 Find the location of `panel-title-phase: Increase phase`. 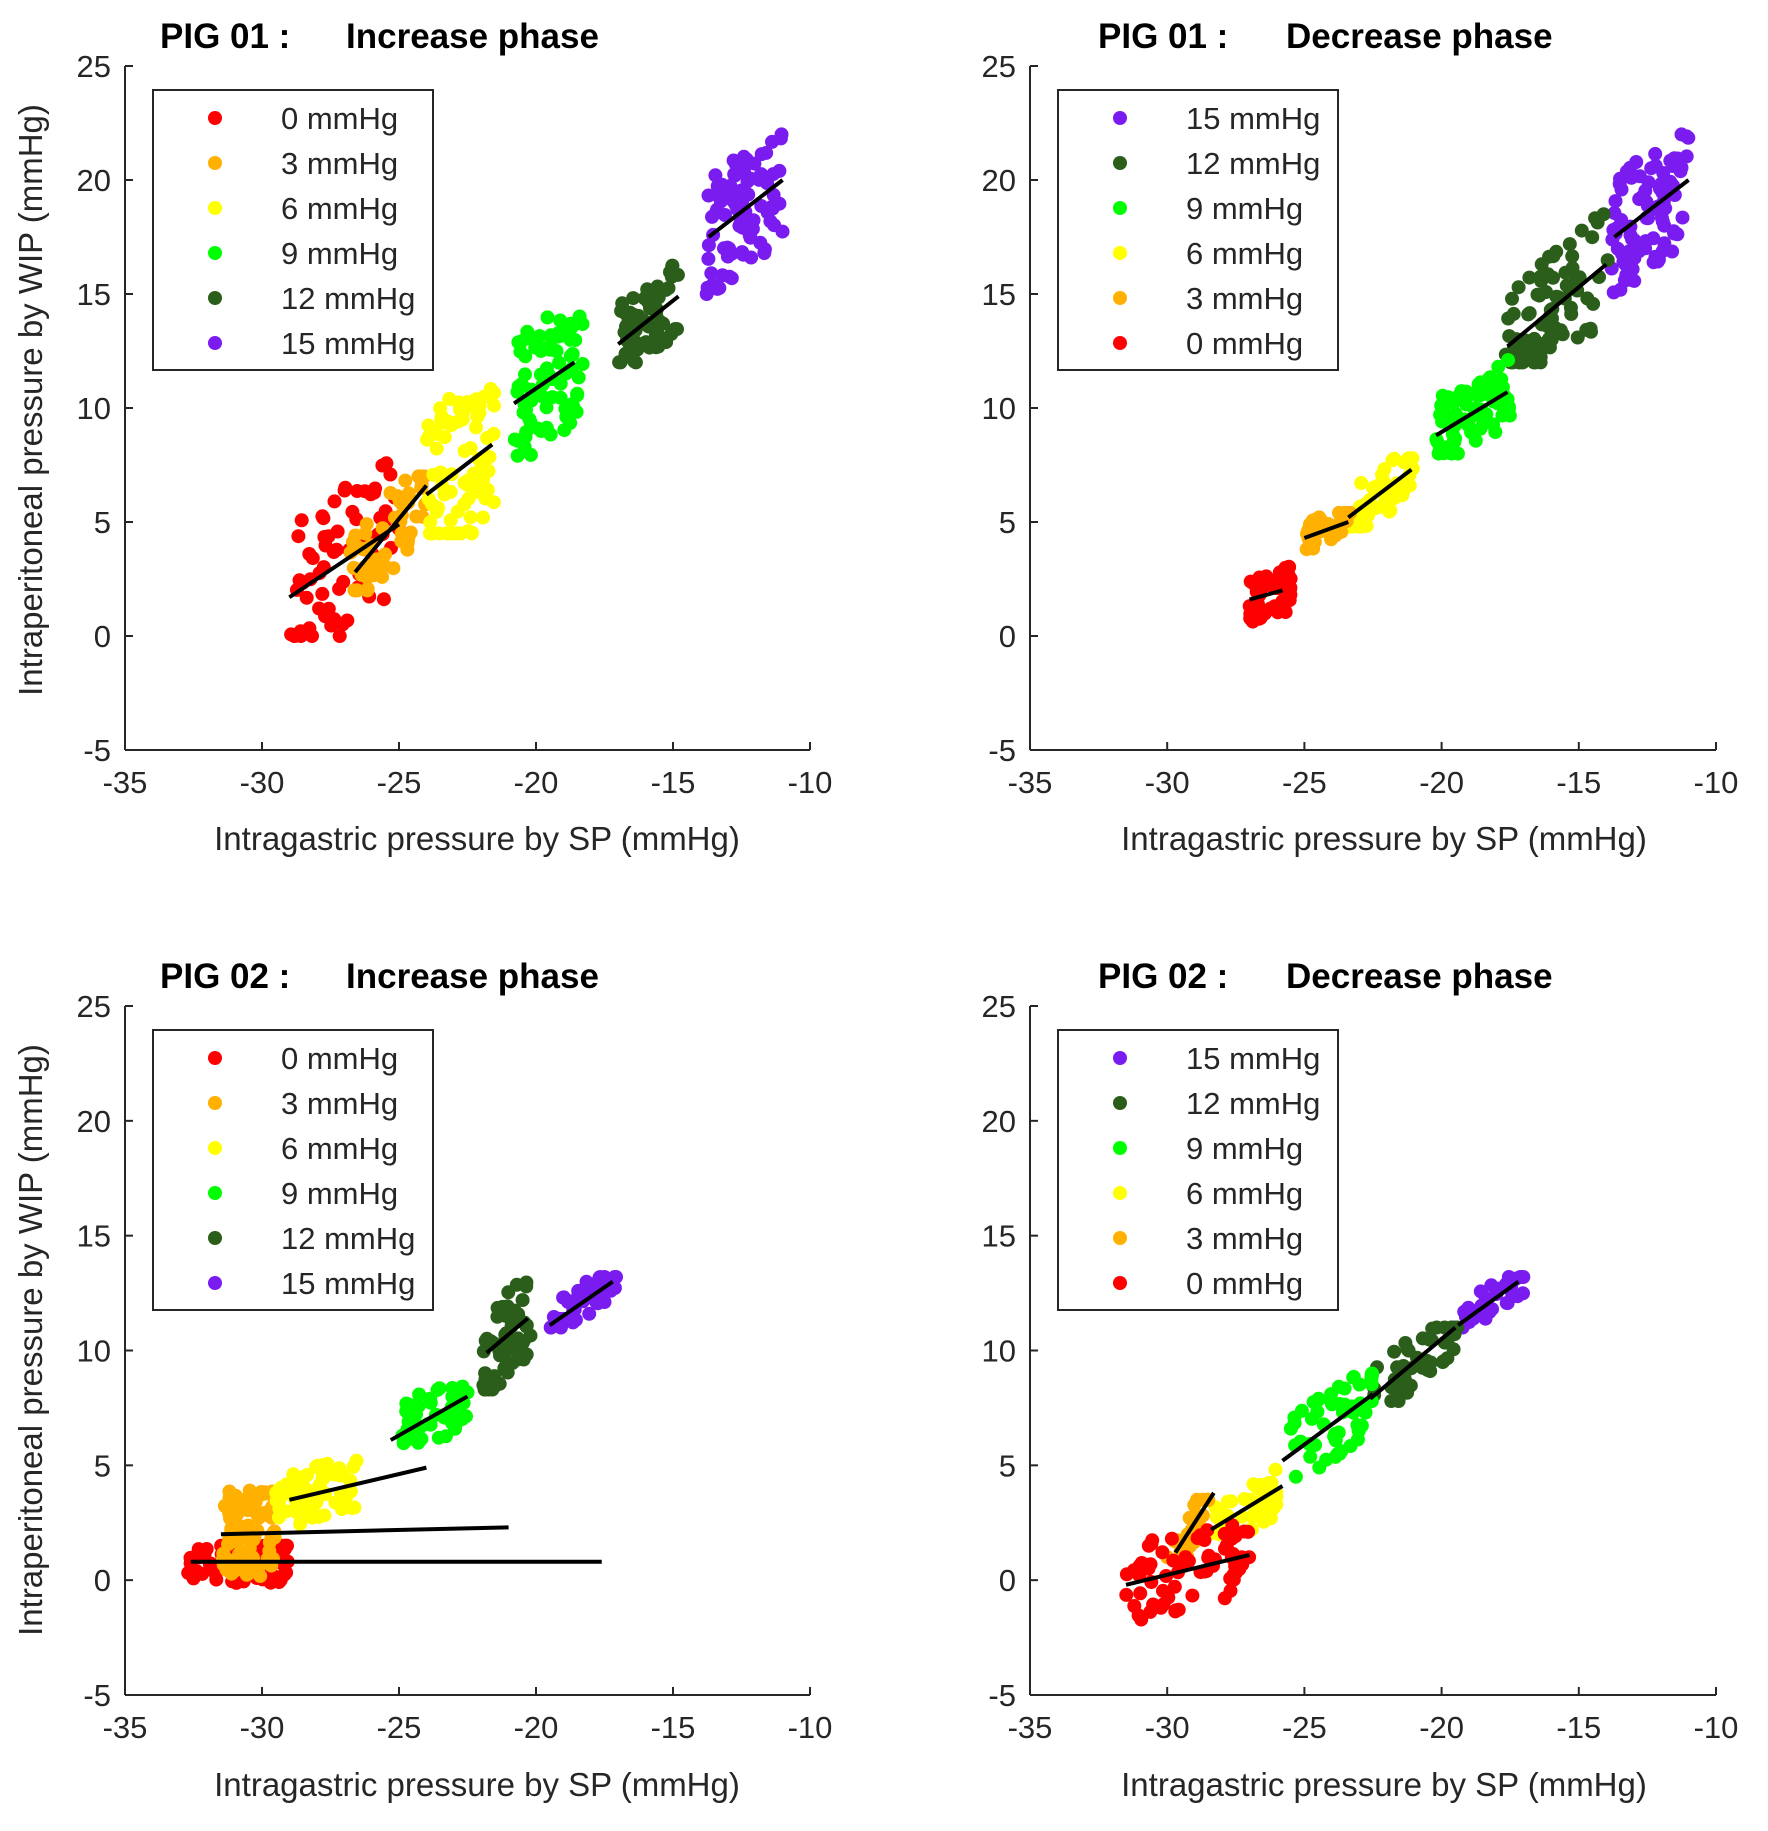

panel-title-phase: Increase phase is located at coordinates (472, 976).